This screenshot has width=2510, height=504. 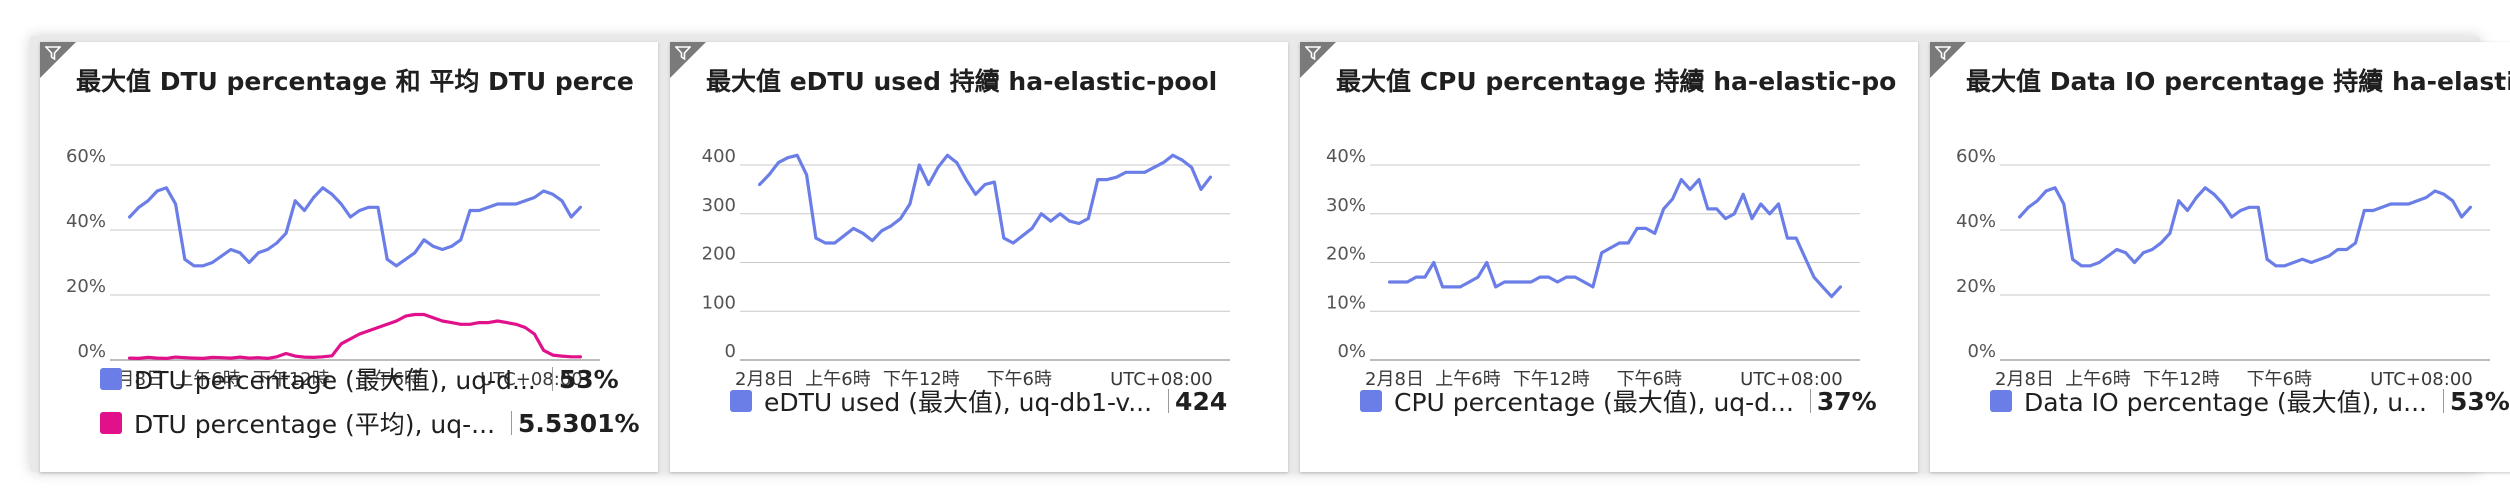 What do you see at coordinates (2250, 401) in the screenshot?
I see `legend-item: Data IO percentage (最大值), u... 53%` at bounding box center [2250, 401].